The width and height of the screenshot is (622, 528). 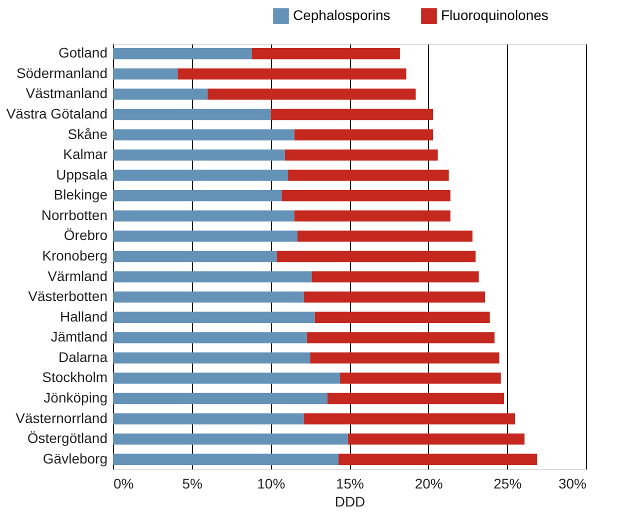 What do you see at coordinates (79, 336) in the screenshot?
I see `y-tick-label: Jämtland` at bounding box center [79, 336].